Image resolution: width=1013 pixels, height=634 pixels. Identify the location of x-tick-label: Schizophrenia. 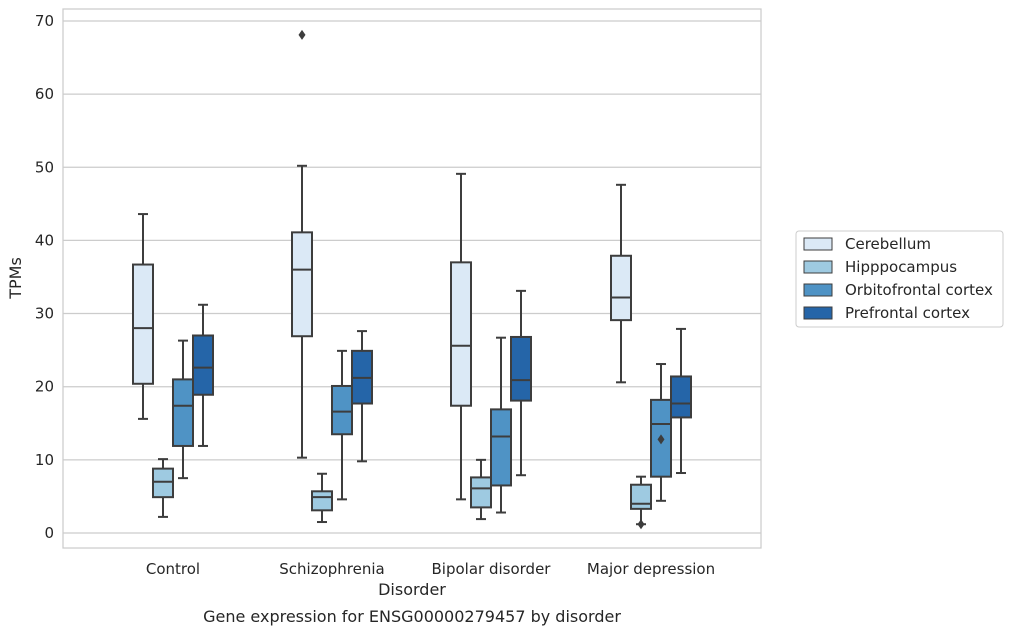
(331, 569).